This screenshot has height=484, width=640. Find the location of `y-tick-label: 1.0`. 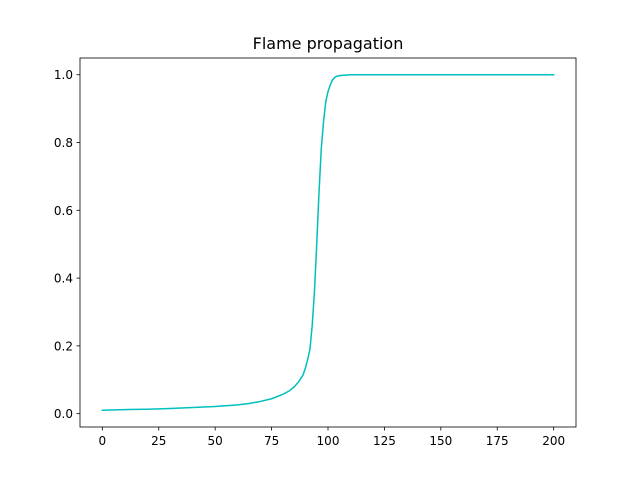

y-tick-label: 1.0 is located at coordinates (63, 75).